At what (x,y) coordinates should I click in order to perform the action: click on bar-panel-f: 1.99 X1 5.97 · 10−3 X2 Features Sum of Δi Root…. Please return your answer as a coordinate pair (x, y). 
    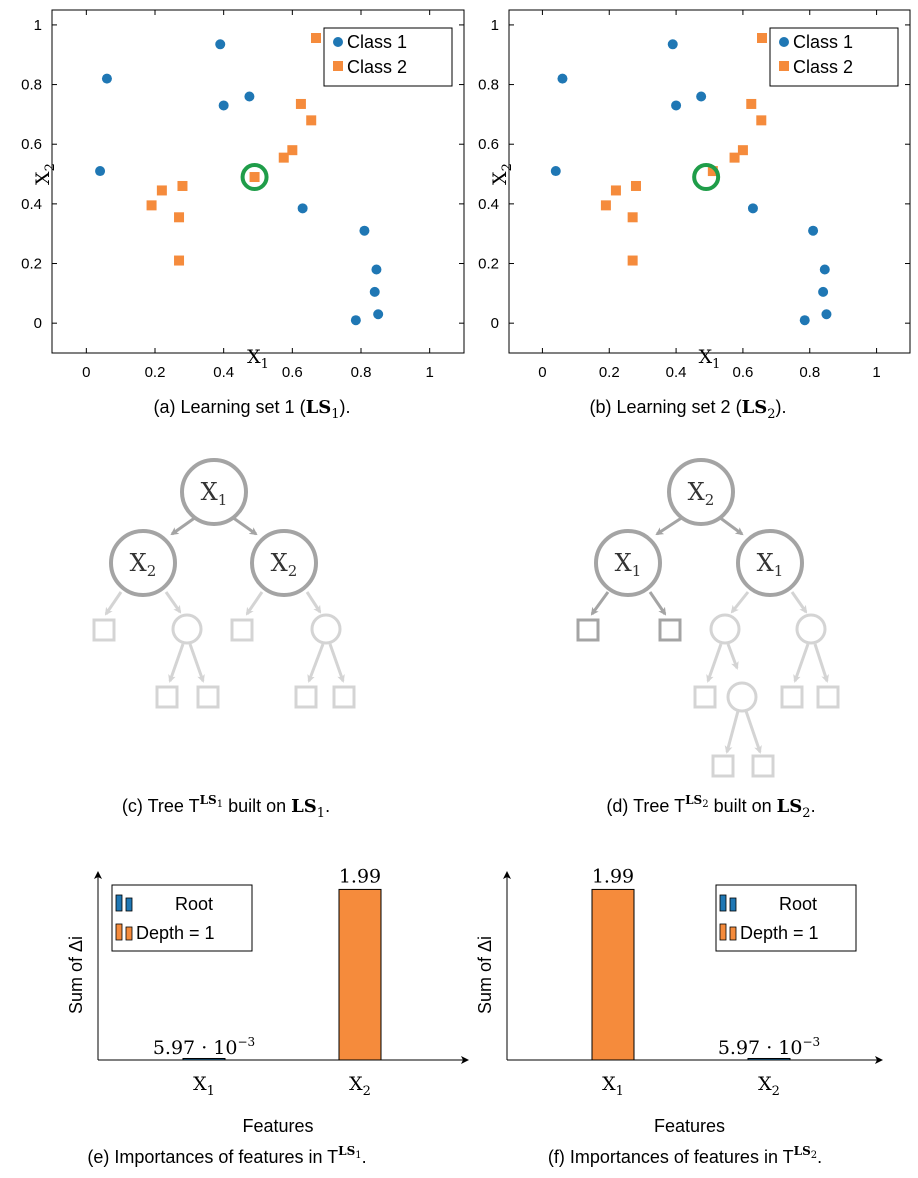
    Looking at the image, I should click on (679, 1000).